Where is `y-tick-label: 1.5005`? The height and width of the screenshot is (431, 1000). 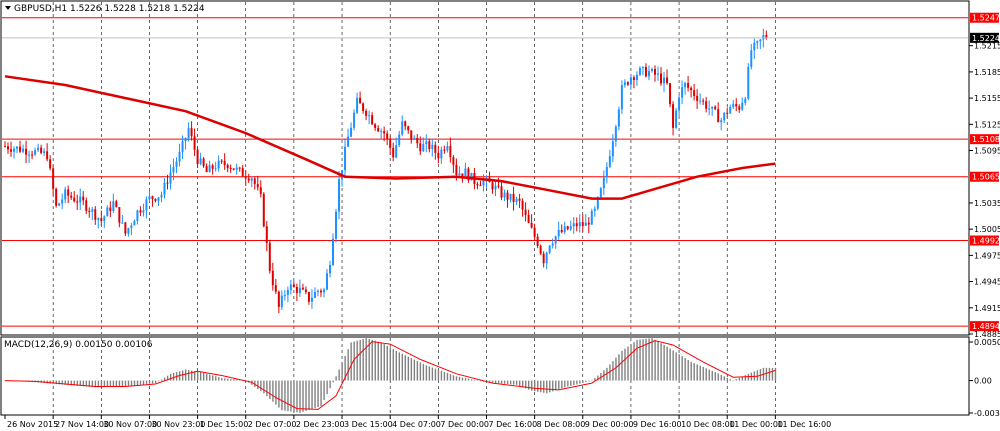 y-tick-label: 1.5005 is located at coordinates (987, 229).